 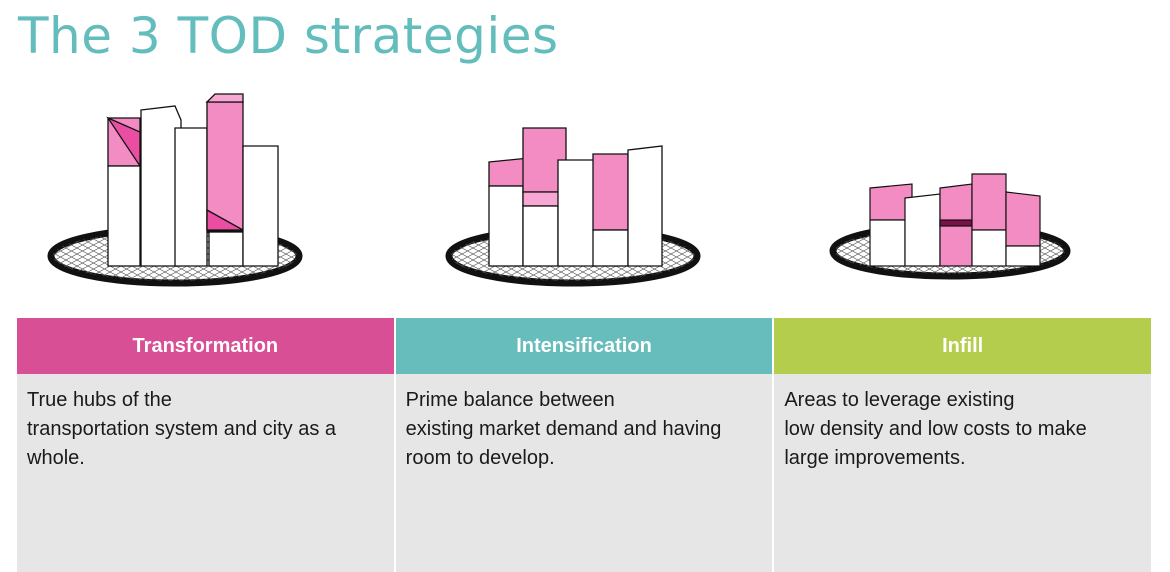 I want to click on page-title: The 3 TOD strategies, so click(x=288, y=36).